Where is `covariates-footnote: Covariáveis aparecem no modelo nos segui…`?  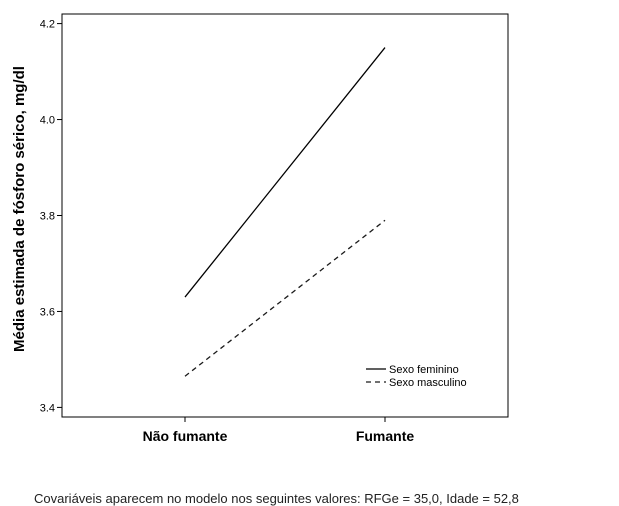
covariates-footnote: Covariáveis aparecem no modelo nos segui… is located at coordinates (276, 498).